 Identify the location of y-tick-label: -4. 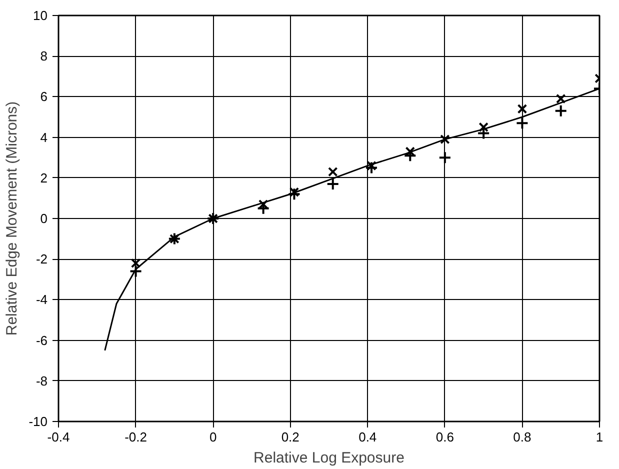
(42, 300).